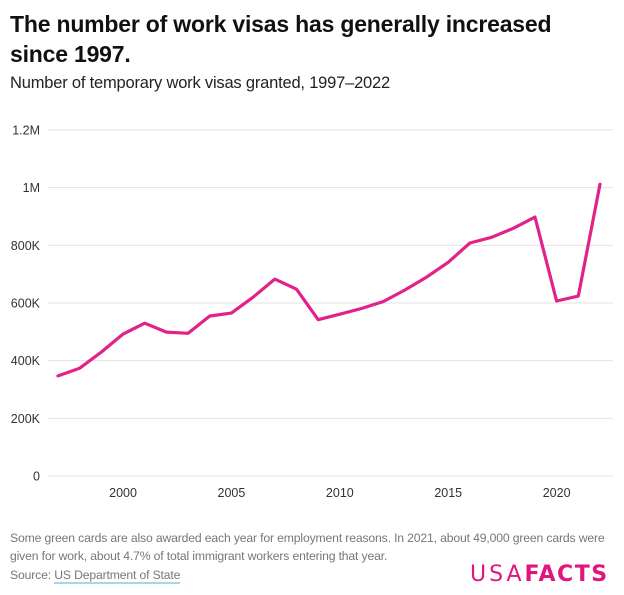  I want to click on x-axis: 2000 2005 2010 2015 2020, so click(339, 493).